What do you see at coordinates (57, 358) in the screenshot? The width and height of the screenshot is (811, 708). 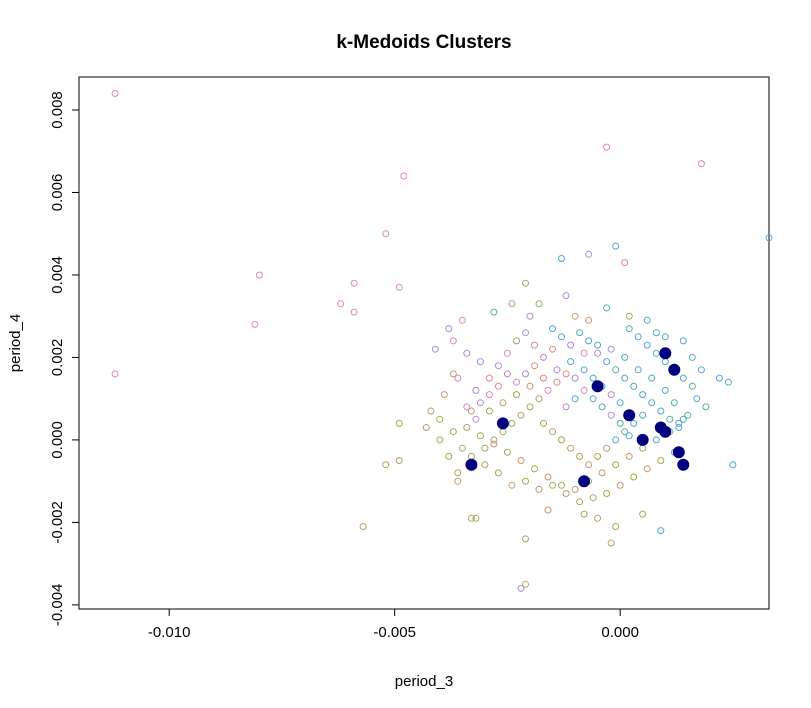 I see `y-tick-label: 0.002` at bounding box center [57, 358].